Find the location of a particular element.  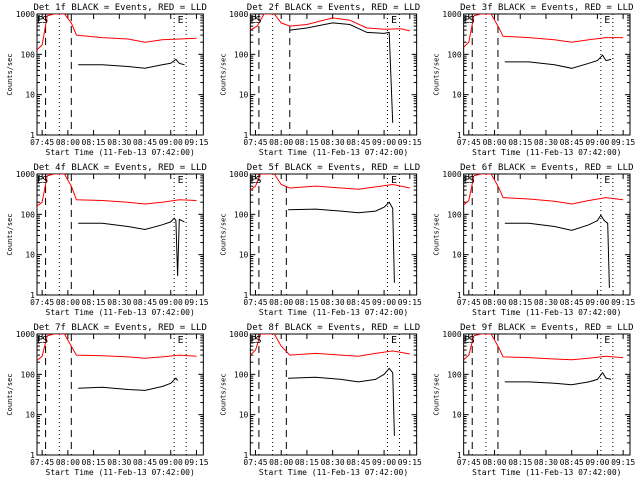

y-tick-label: 10 is located at coordinates (244, 415).